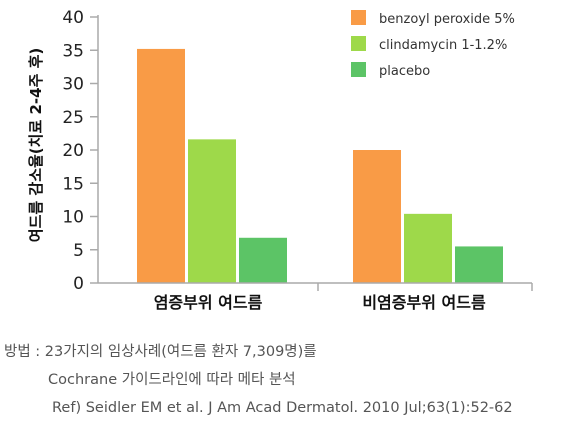 Image resolution: width=571 pixels, height=426 pixels. Describe the element at coordinates (73, 18) in the screenshot. I see `y-tick-label: 40` at that location.